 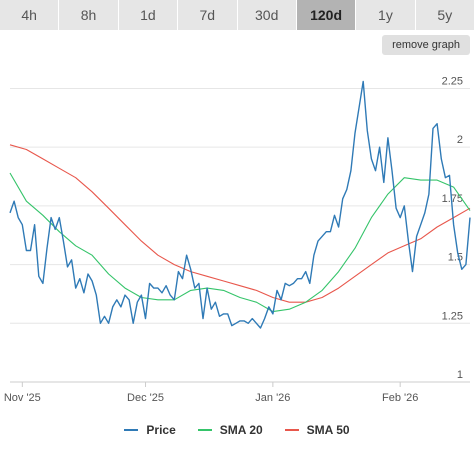 I want to click on y-tick-label: 2.25, so click(x=452, y=81).